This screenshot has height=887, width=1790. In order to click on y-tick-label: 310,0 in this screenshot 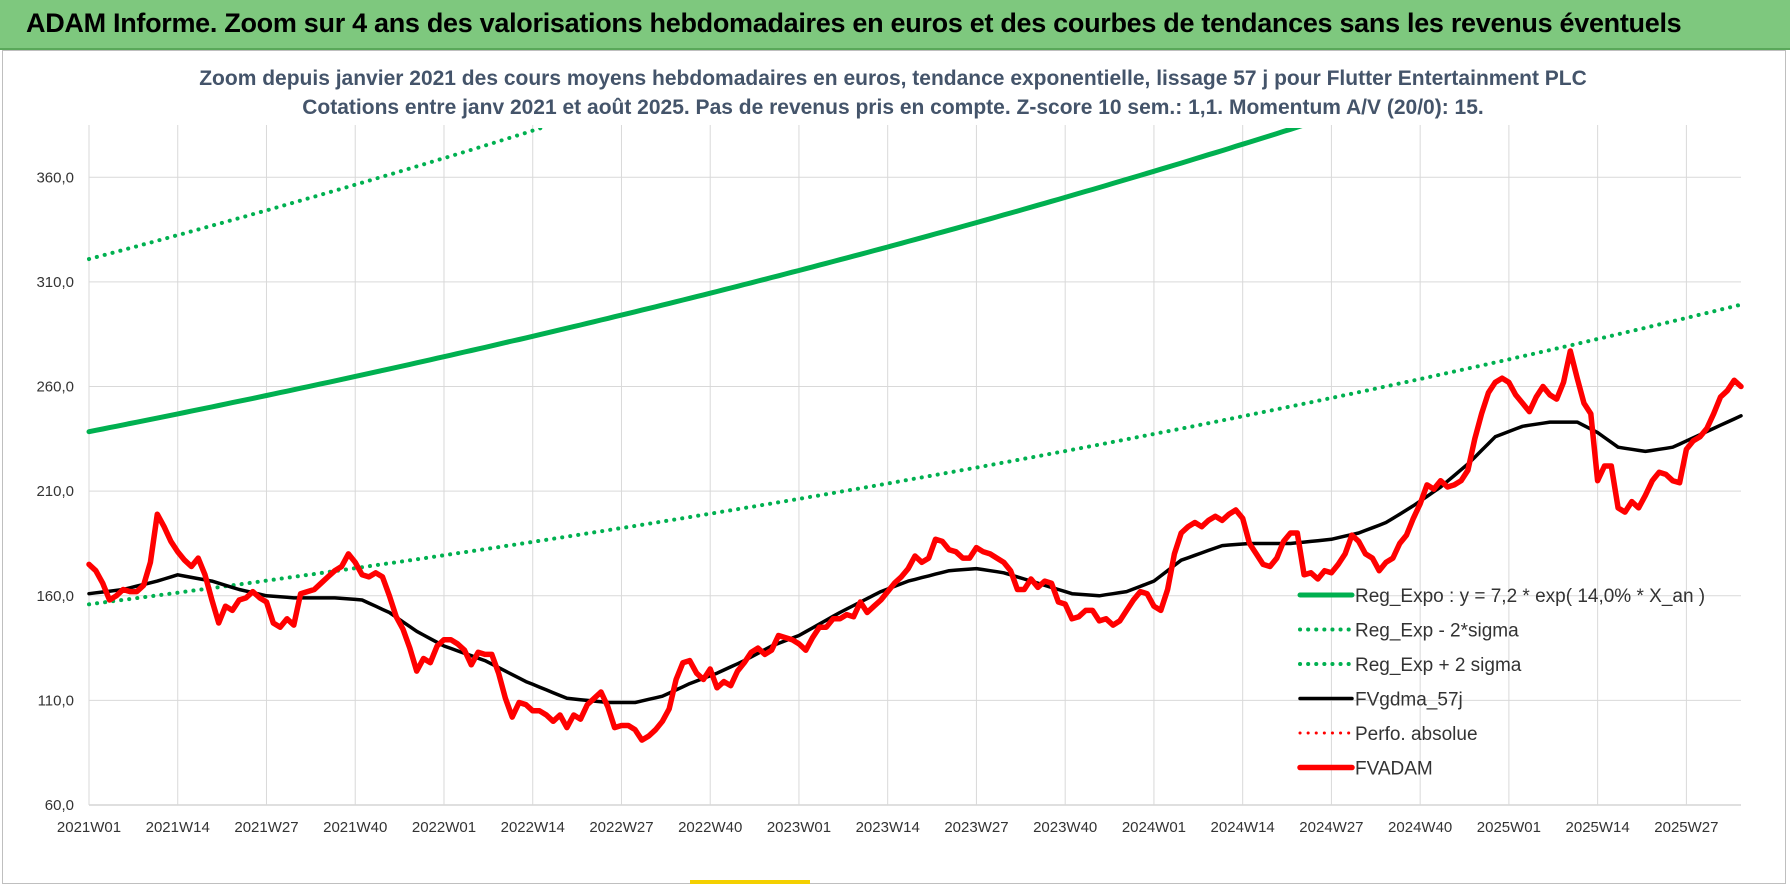, I will do `click(55, 282)`.